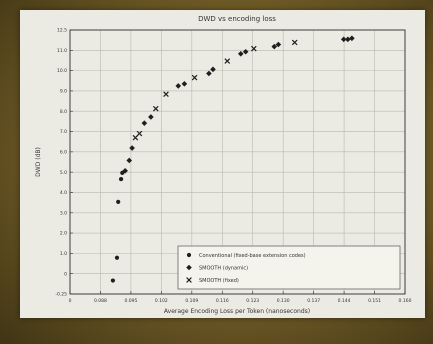  I want to click on x-tick-label: 0.102, so click(161, 301).